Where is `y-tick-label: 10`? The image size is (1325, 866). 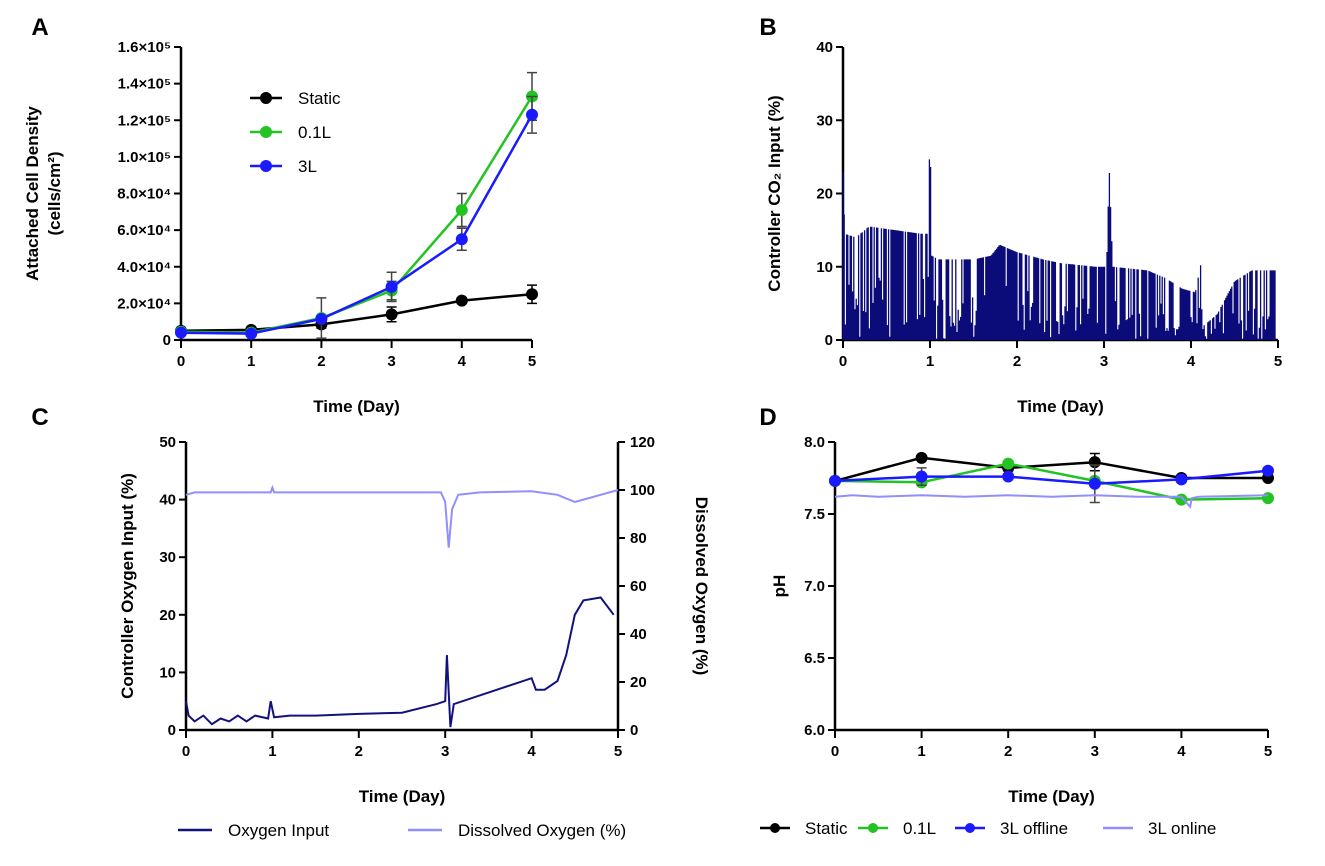 y-tick-label: 10 is located at coordinates (167, 672).